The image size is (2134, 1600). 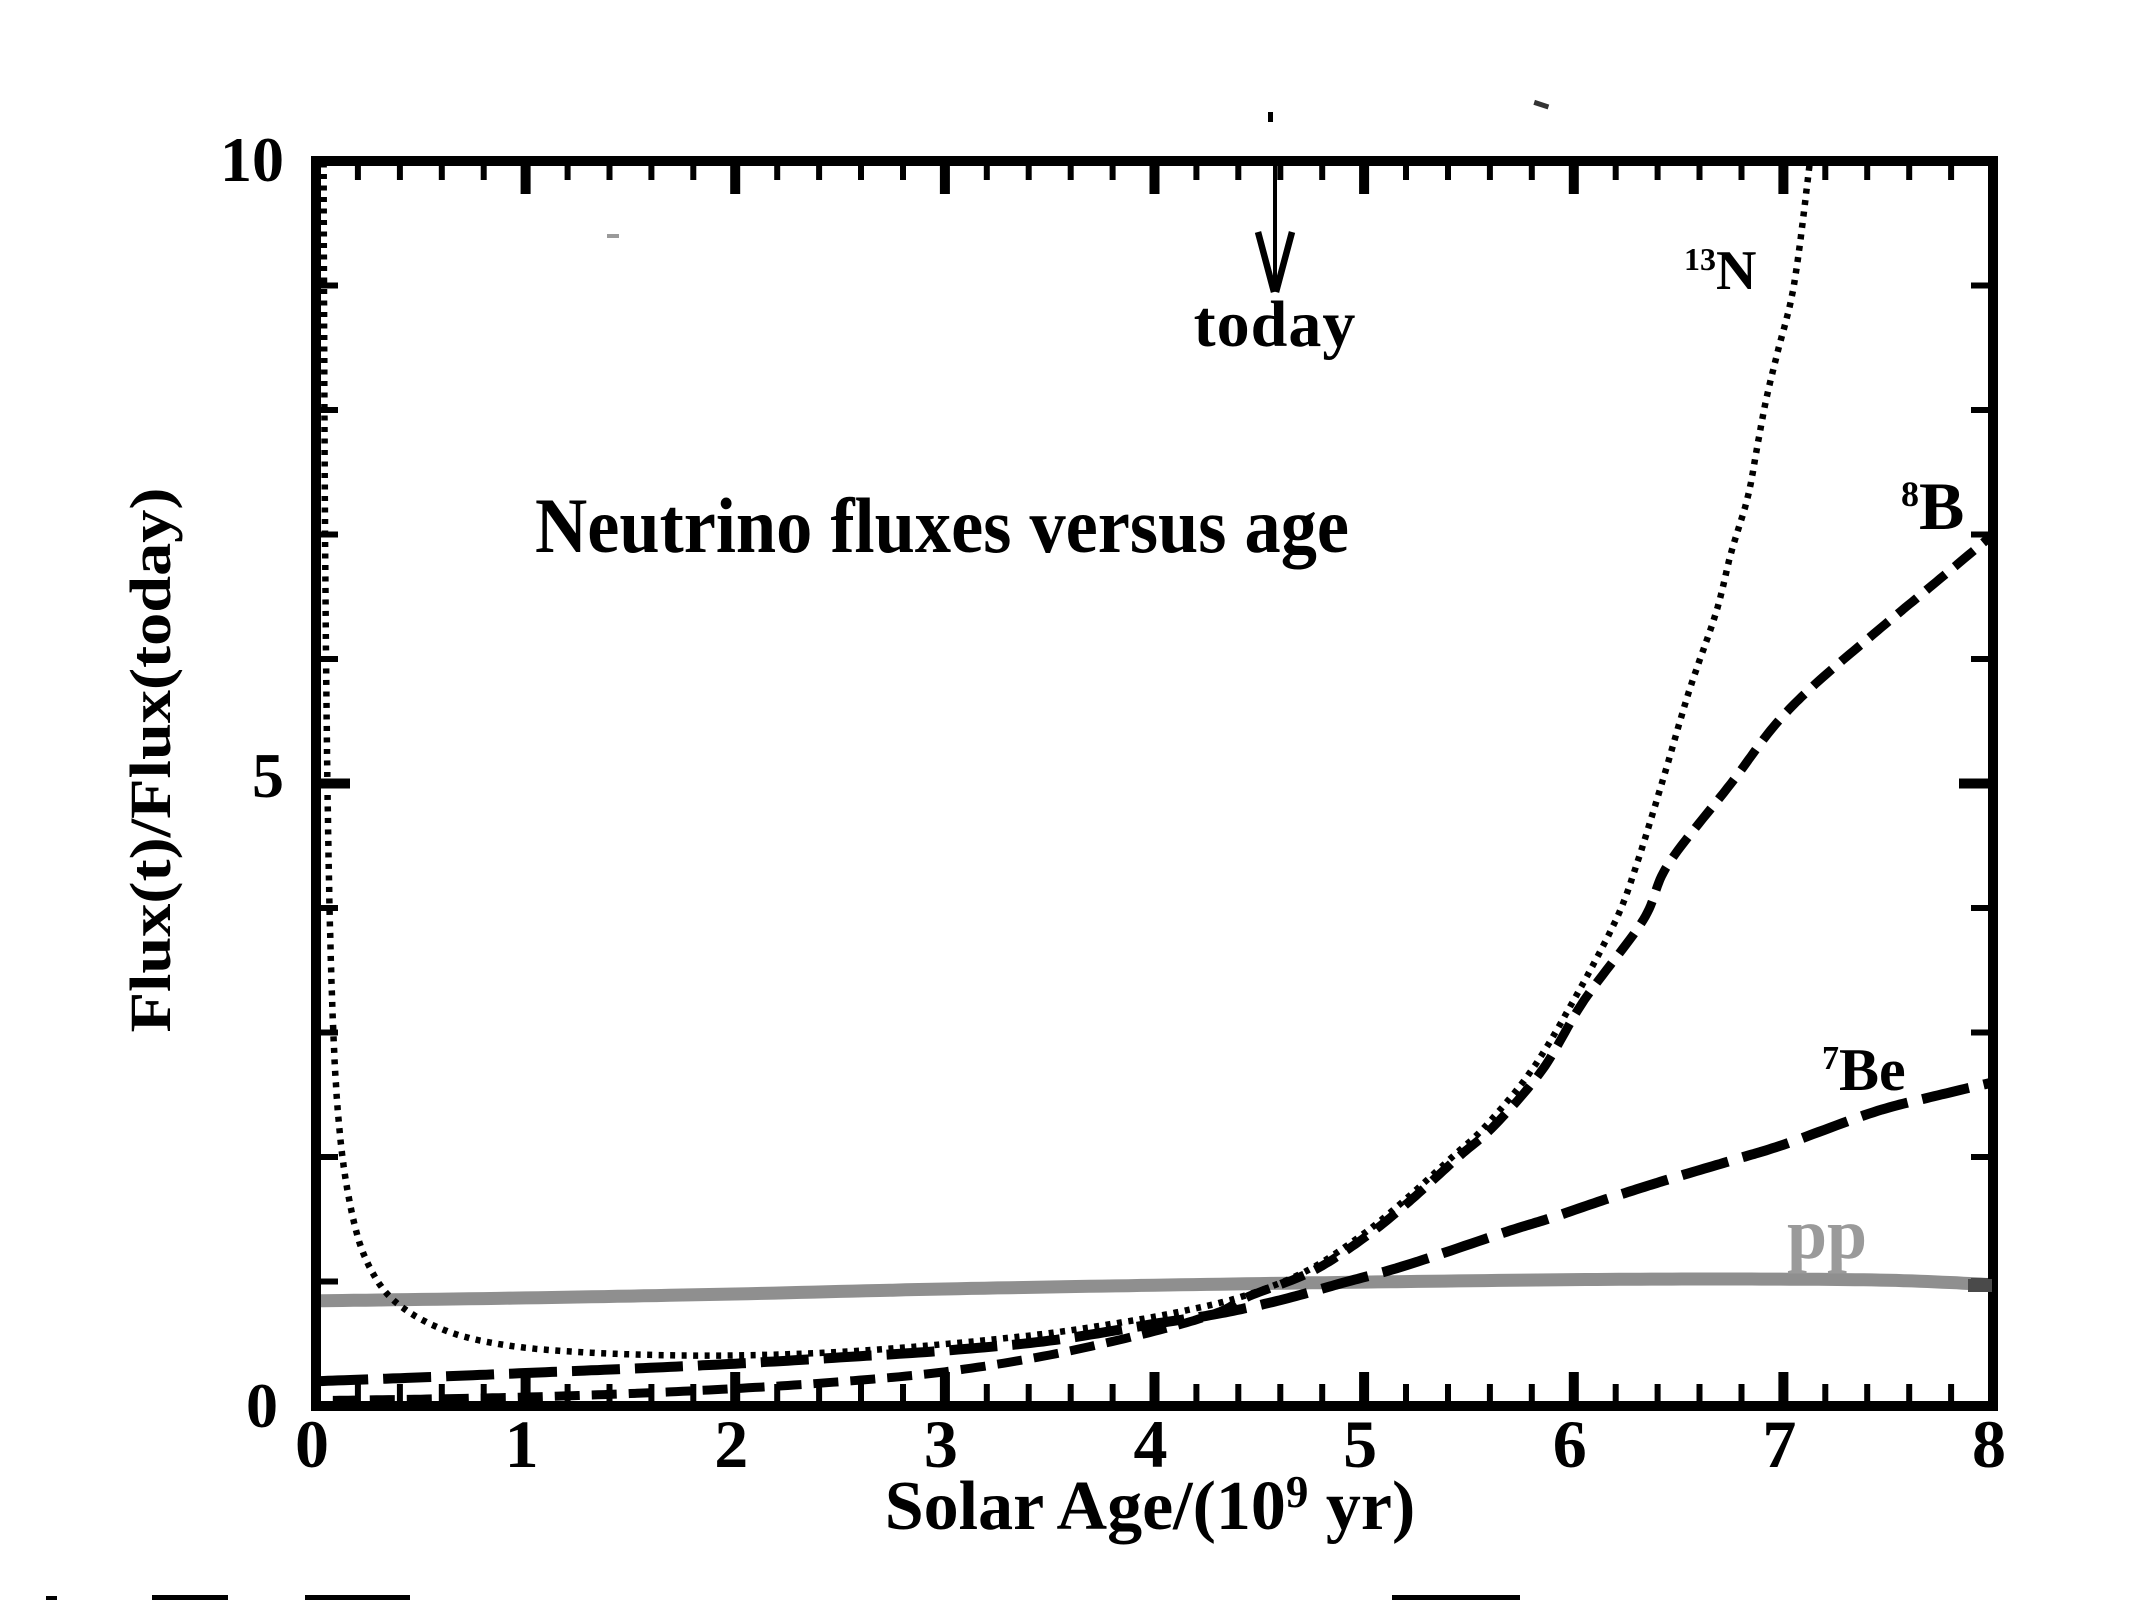 I want to click on svg-text: 3, so click(x=941, y=1444).